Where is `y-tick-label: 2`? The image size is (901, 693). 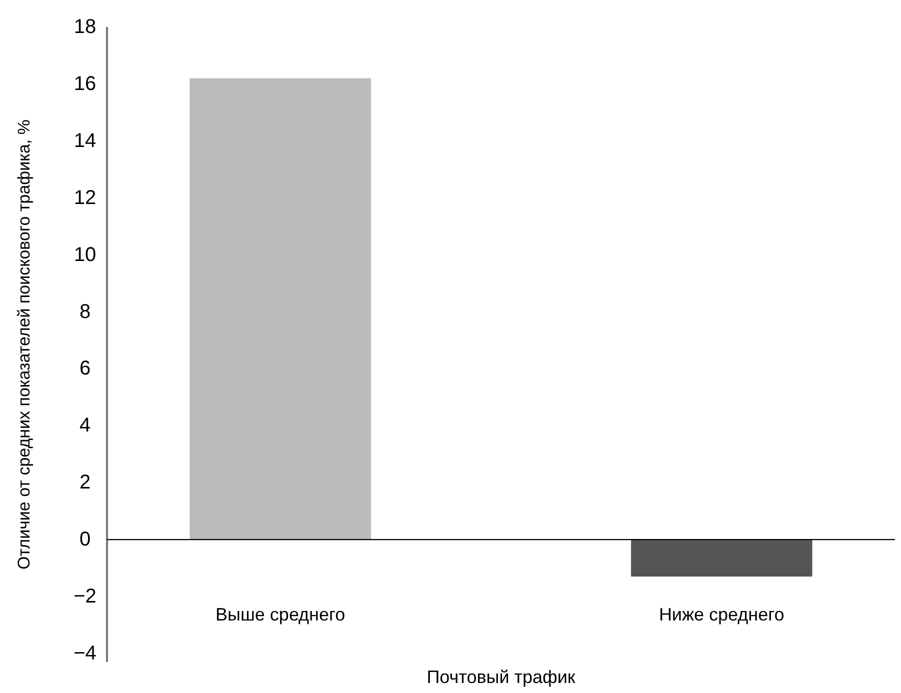
y-tick-label: 2 is located at coordinates (85, 483).